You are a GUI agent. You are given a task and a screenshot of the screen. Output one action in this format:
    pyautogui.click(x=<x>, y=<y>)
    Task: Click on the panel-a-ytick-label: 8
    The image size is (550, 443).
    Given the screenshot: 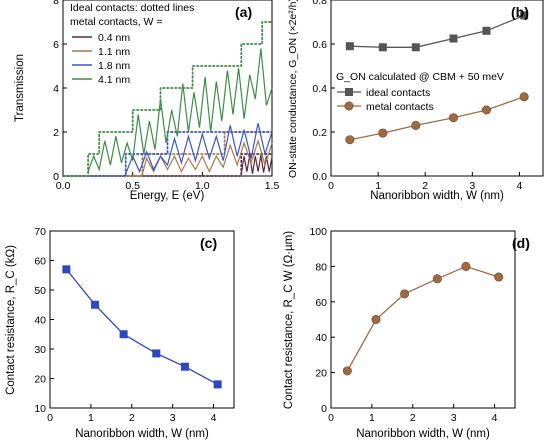 What is the action you would take?
    pyautogui.click(x=56, y=3)
    